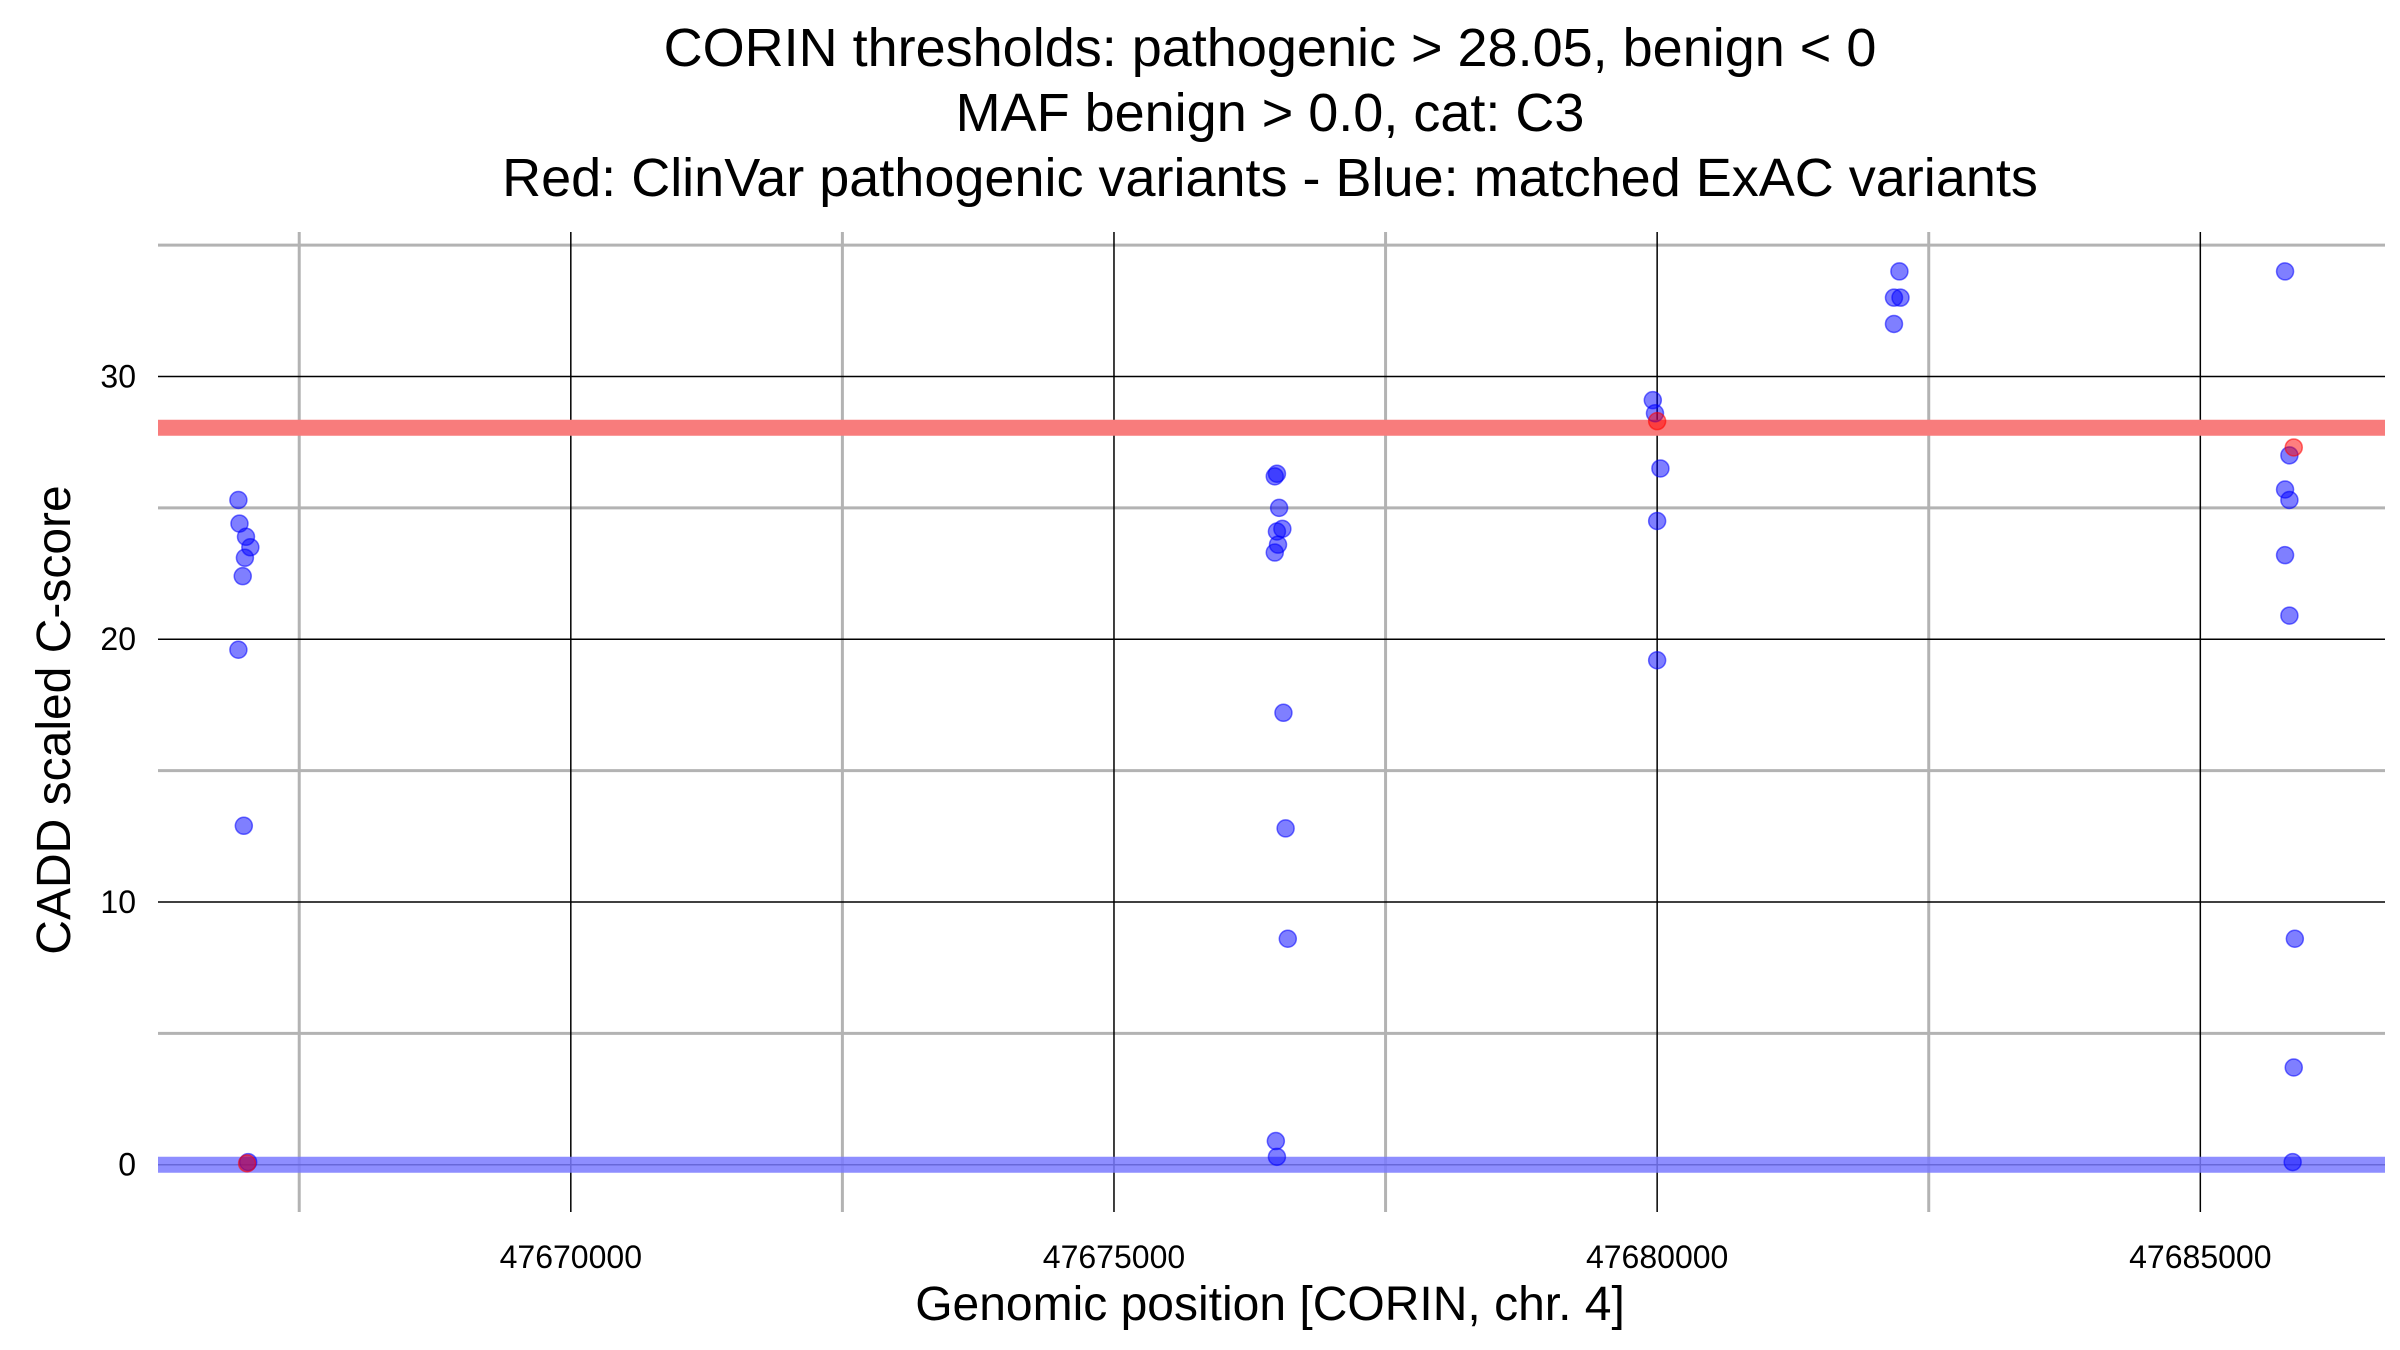  I want to click on x-axis-title: Genomic position [CORIN, chr. 4], so click(1270, 1304).